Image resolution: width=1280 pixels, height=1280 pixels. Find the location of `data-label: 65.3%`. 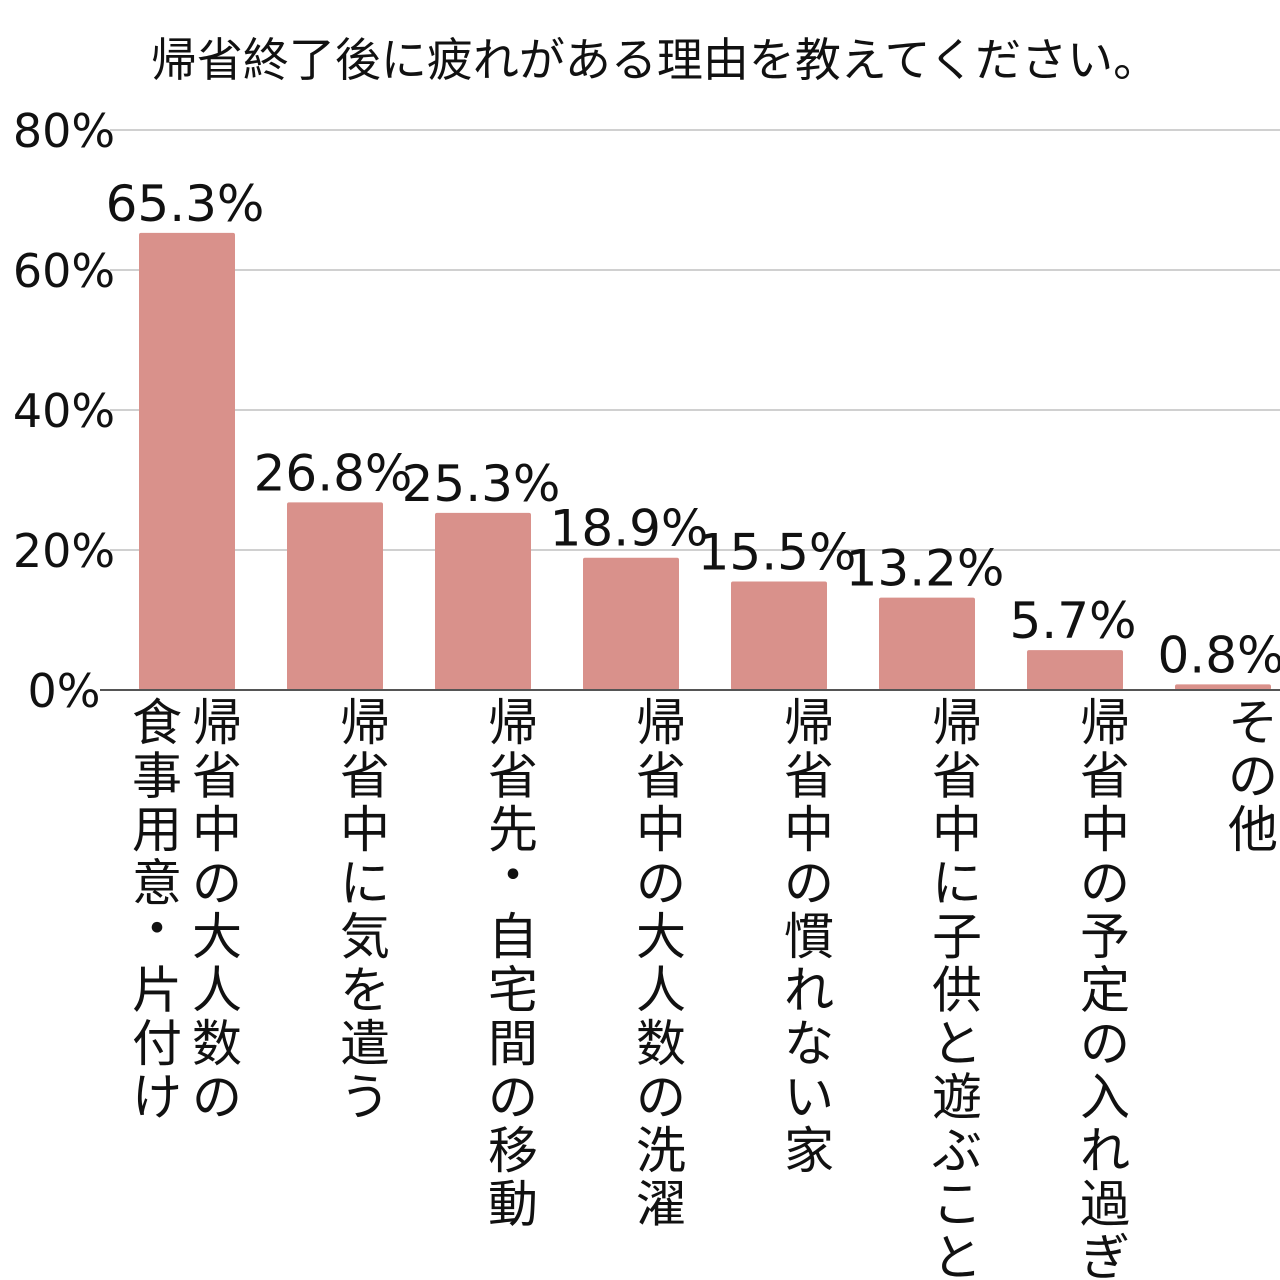

data-label: 65.3% is located at coordinates (185, 204).